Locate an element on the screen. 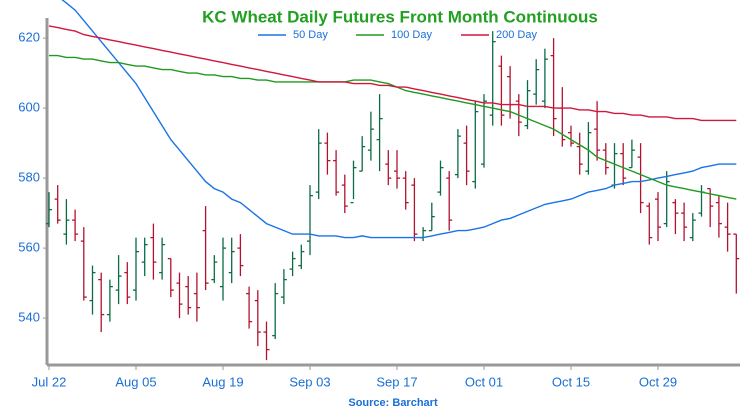 This screenshot has width=750, height=420. x-tick-label: Oct 01 is located at coordinates (484, 381).